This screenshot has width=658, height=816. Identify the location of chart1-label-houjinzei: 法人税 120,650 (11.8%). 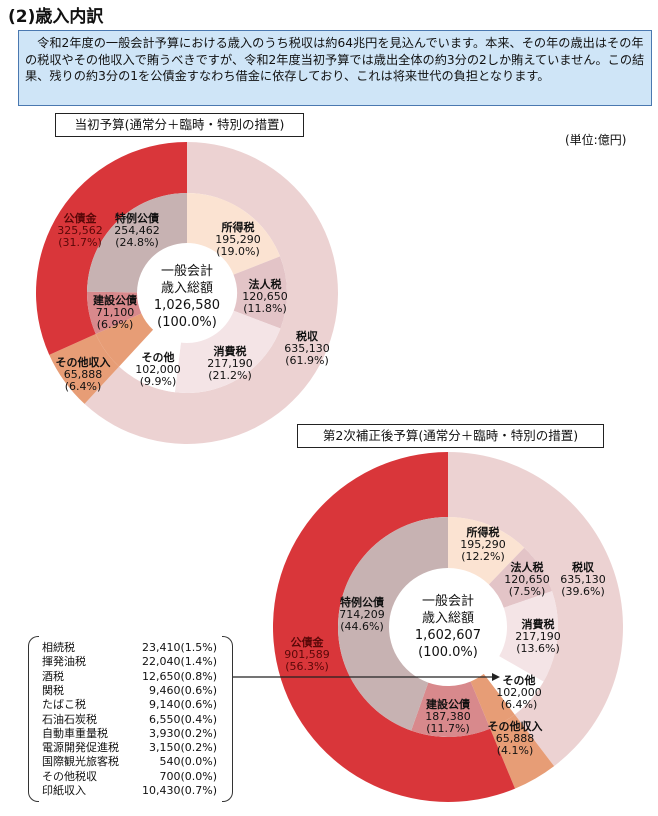
(265, 297).